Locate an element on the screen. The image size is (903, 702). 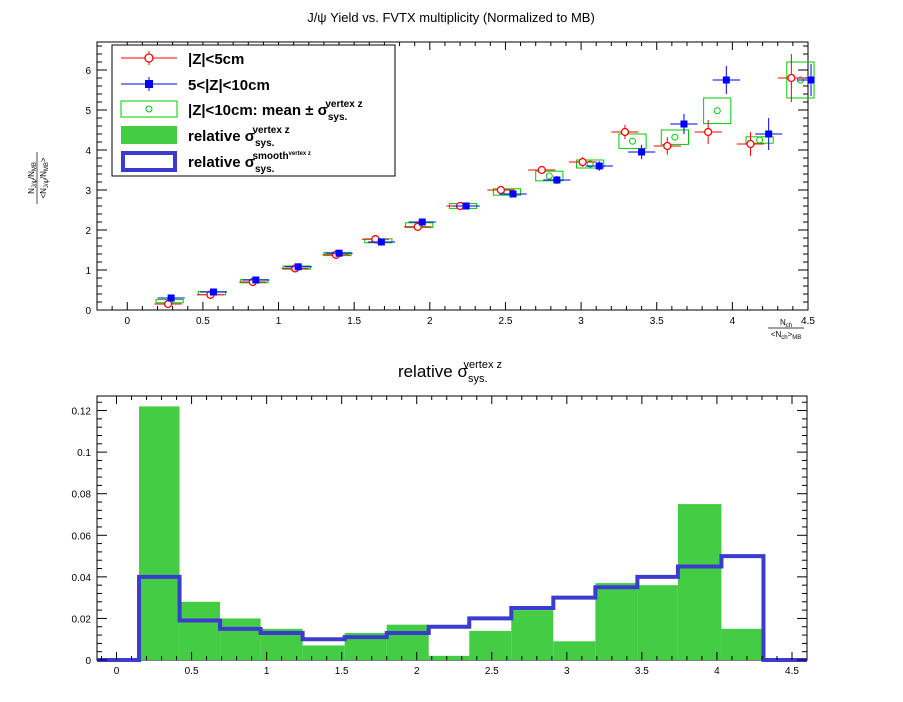
x-tick-label-top: 2 is located at coordinates (430, 321).